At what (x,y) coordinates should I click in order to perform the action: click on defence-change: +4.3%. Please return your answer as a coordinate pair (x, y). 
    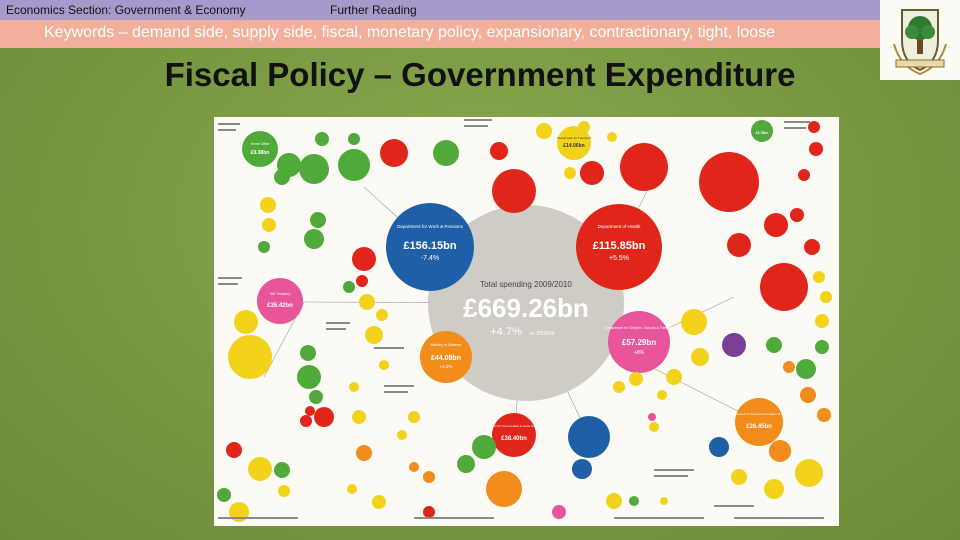
    Looking at the image, I should click on (446, 366).